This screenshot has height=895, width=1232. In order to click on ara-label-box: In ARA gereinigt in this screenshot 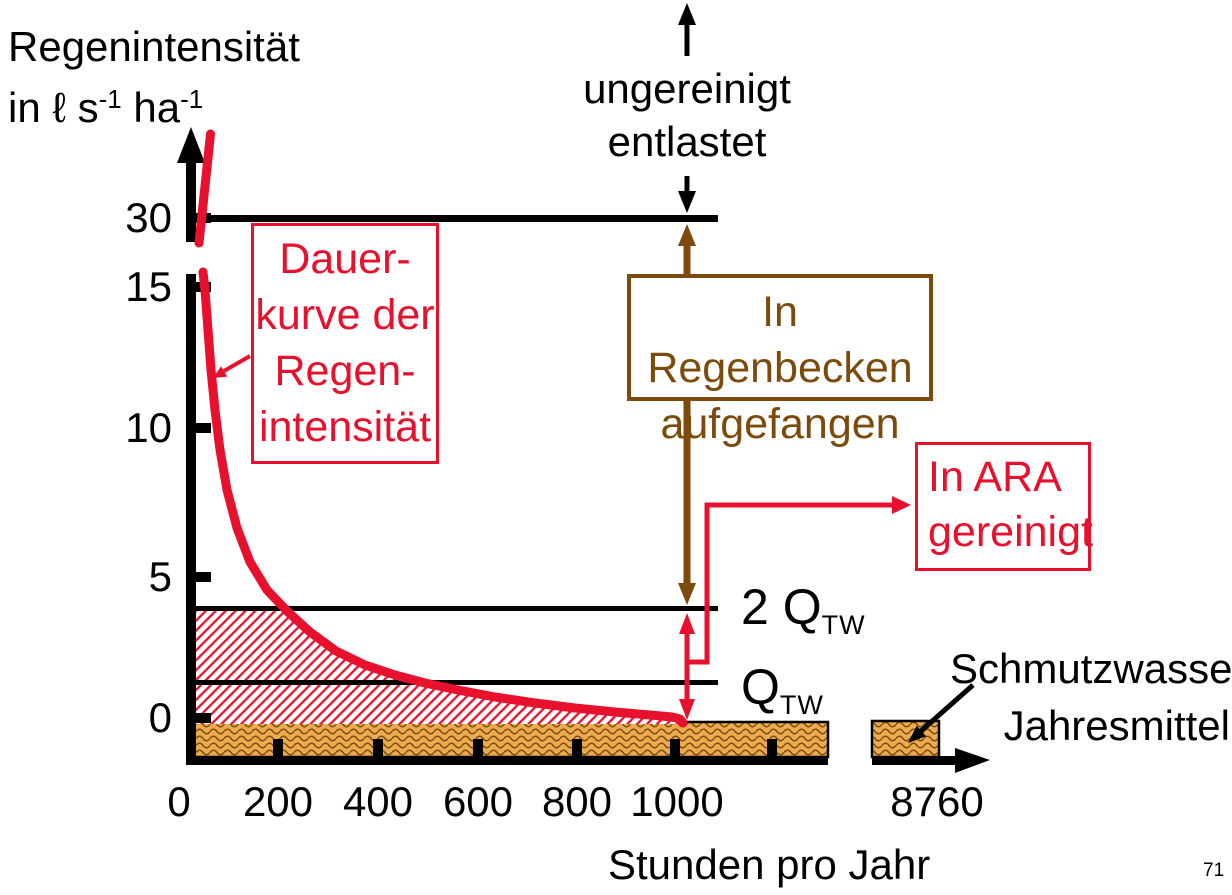, I will do `click(1004, 506)`.